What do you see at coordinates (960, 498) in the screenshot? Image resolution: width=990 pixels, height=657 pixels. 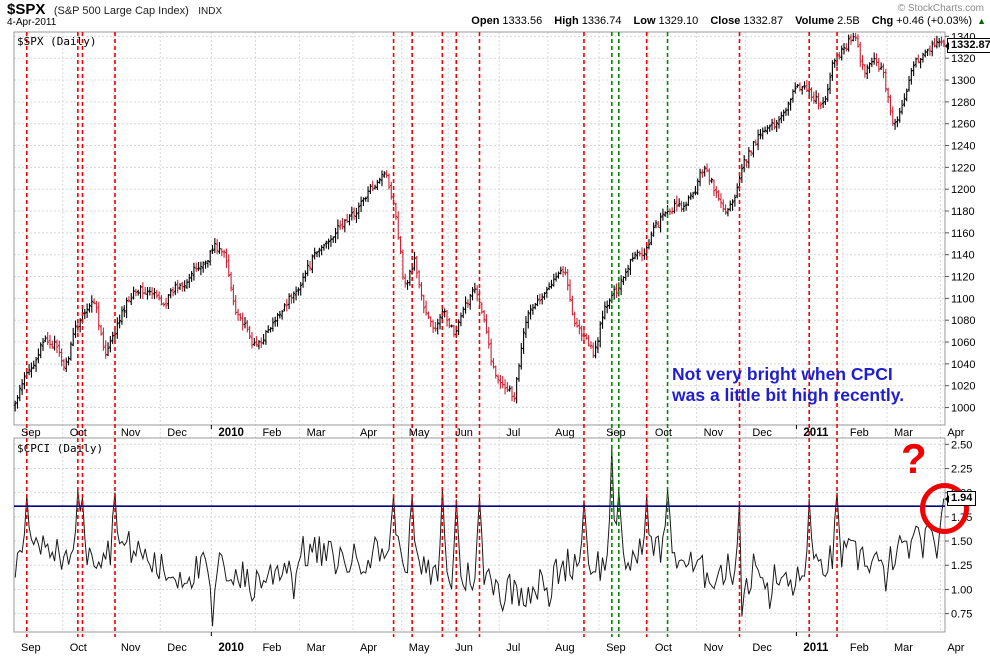 I see `cpci-last-value-box: 1.94` at bounding box center [960, 498].